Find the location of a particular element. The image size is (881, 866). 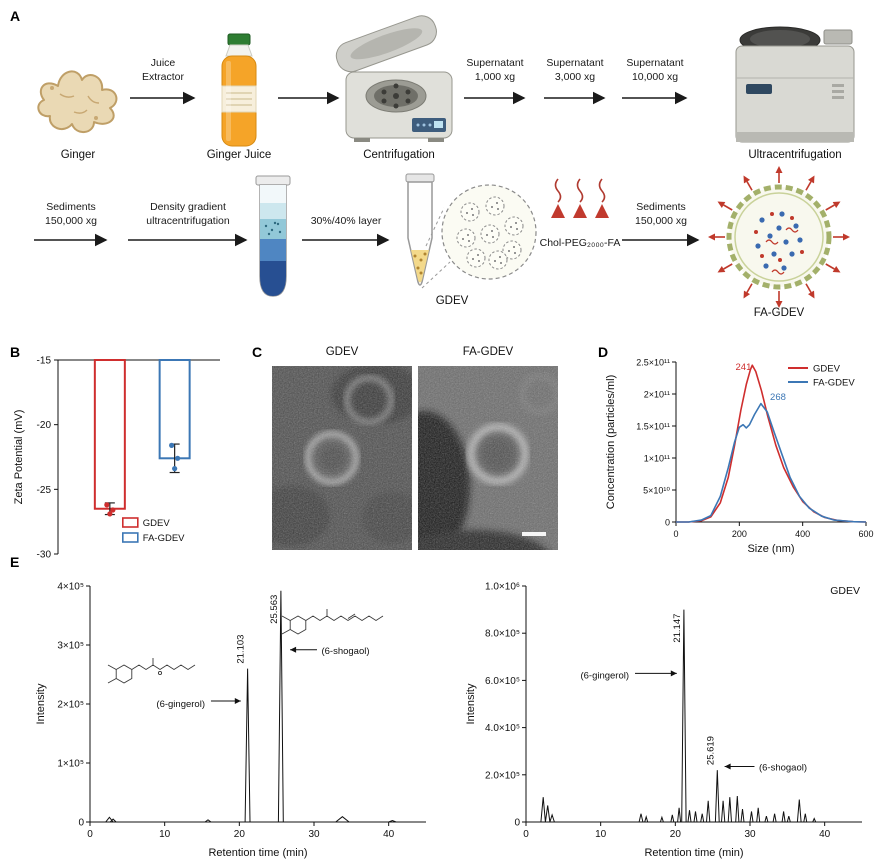

label-chol-peg-fa: Chol-PEG₂₀₀₀-FA is located at coordinates (580, 243).